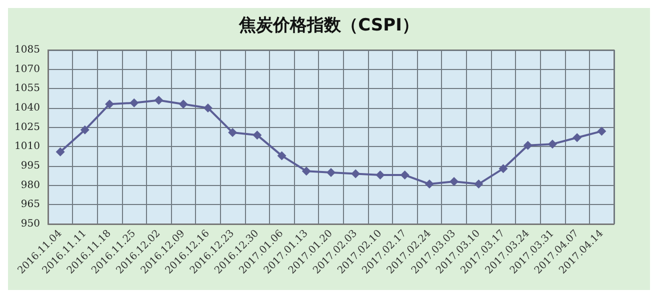  I want to click on y-tick-label: 1040, so click(27, 108).